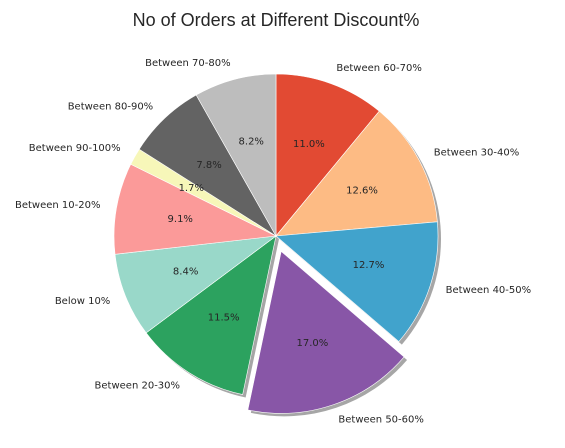 This screenshot has width=565, height=448. Describe the element at coordinates (309, 144) in the screenshot. I see `percent-label-between-60-70: 11.0%` at that location.